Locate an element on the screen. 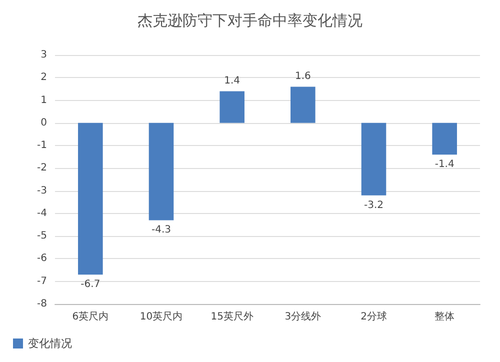 This screenshot has height=362, width=500. y-tick-label: 0 is located at coordinates (43, 122).